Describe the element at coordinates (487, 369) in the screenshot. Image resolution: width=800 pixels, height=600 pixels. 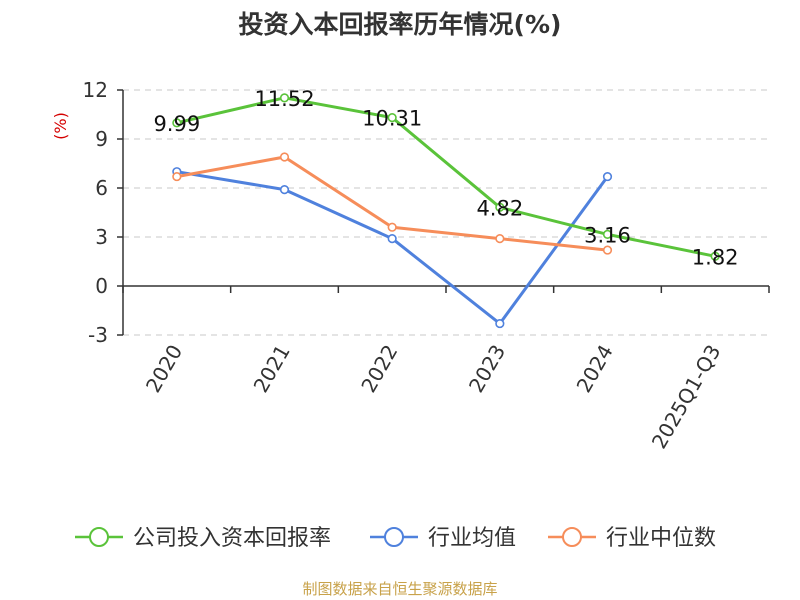
I see `x-tick-label: 2023` at that location.